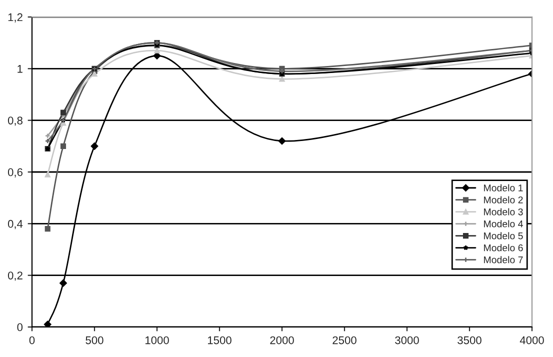 The width and height of the screenshot is (553, 357). I want to click on x-tick-label: 3000, so click(407, 340).